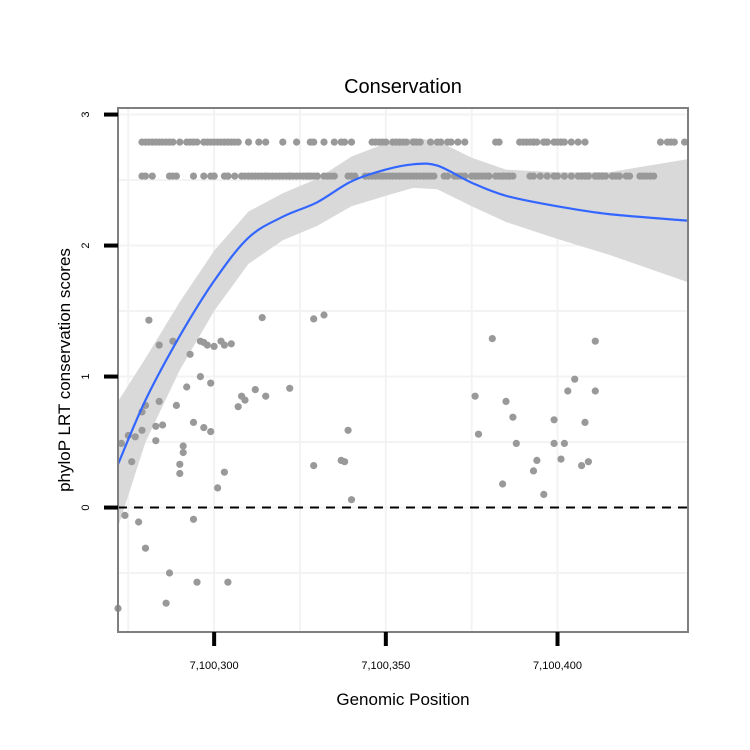 This screenshot has height=750, width=750. What do you see at coordinates (64, 370) in the screenshot?
I see `y-axis-label: phyloP LRT conservation scores` at bounding box center [64, 370].